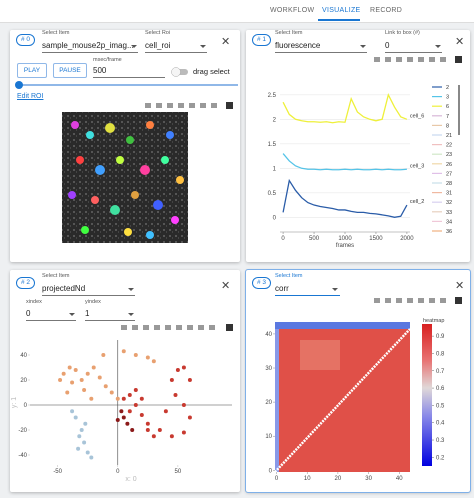 Image resolution: width=474 pixels, height=498 pixels. I want to click on text-input: 500, so click(100, 70).